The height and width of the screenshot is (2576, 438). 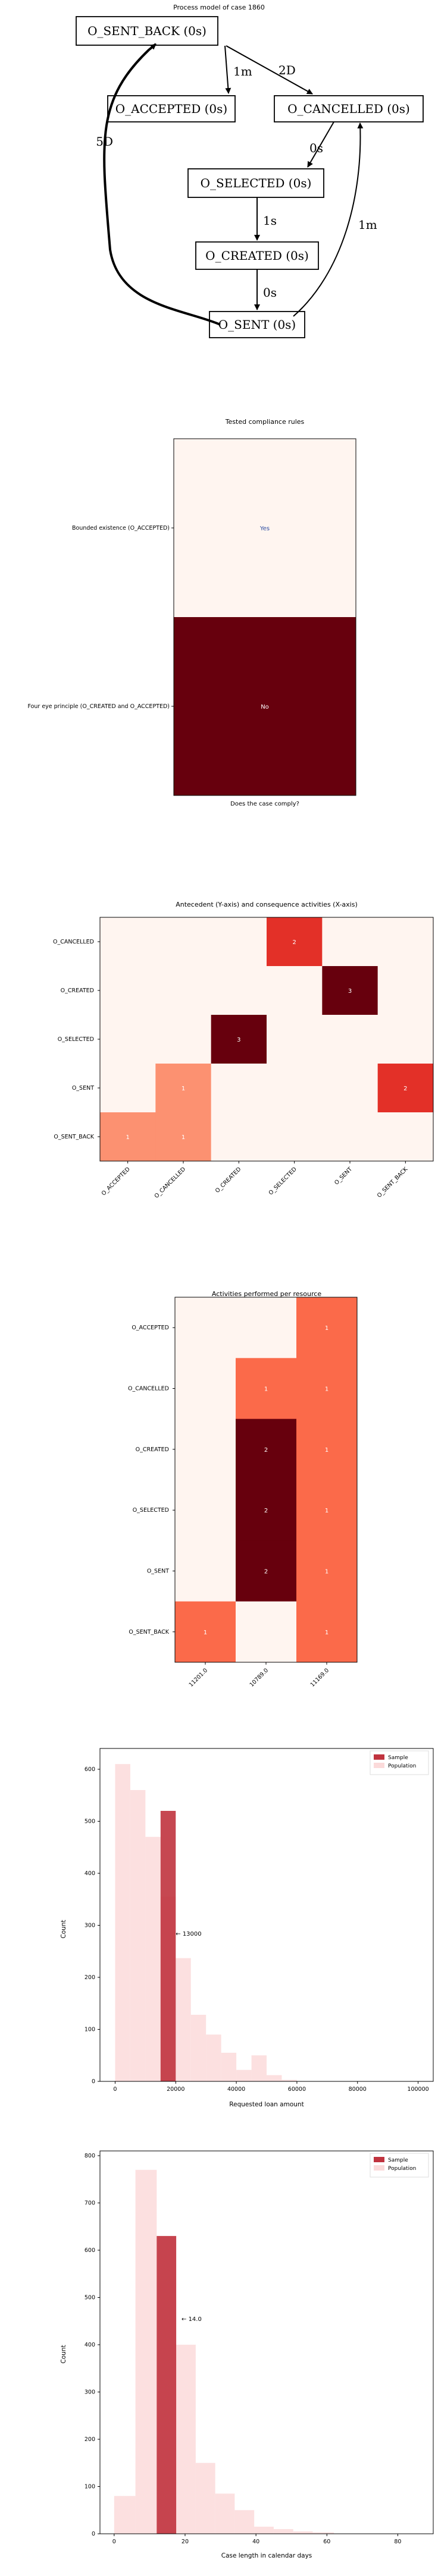 What do you see at coordinates (76, 1039) in the screenshot?
I see `antecedent-row-label: O_SELECTED` at bounding box center [76, 1039].